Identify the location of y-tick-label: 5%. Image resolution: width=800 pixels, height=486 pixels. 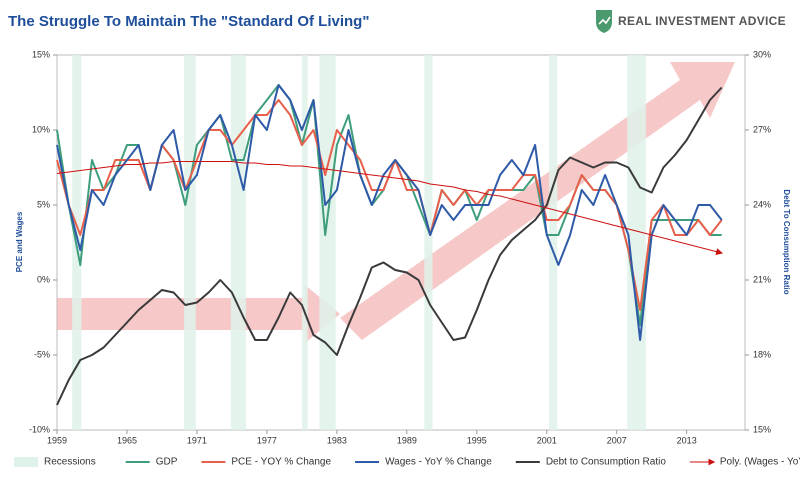
(43, 204).